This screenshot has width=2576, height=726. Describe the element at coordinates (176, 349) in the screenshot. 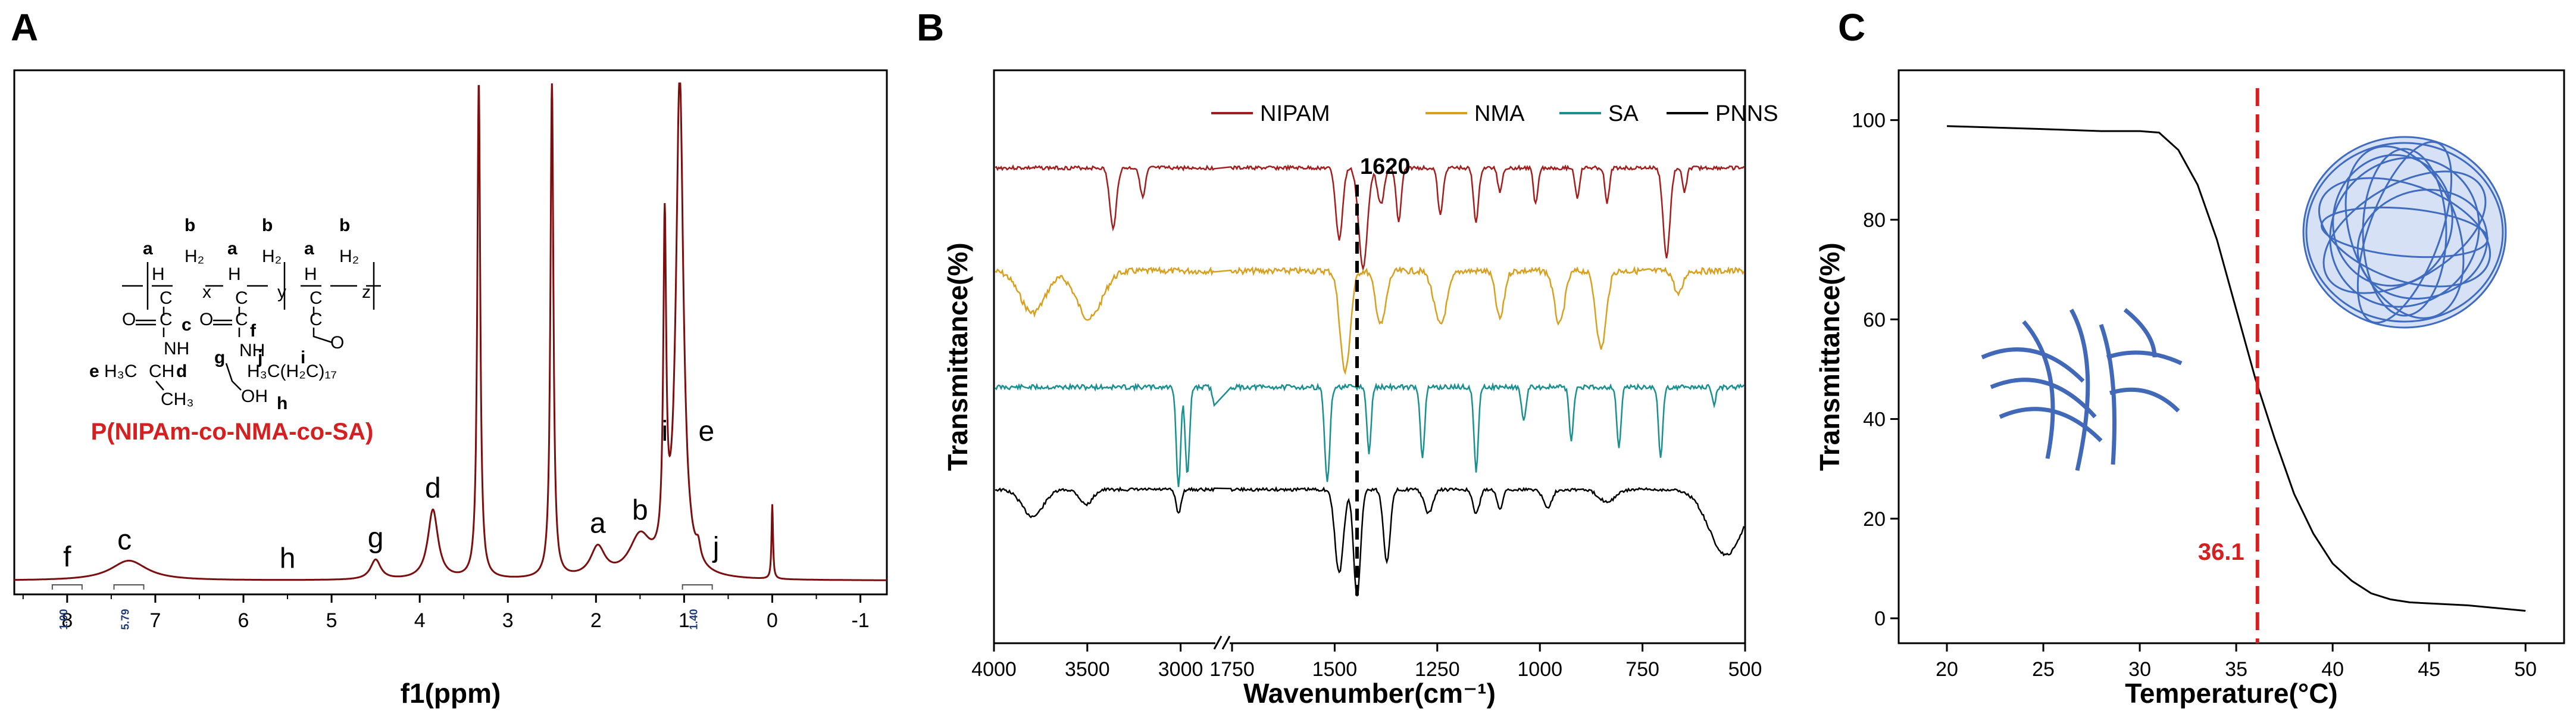

I see `atom-nh1: NH` at that location.